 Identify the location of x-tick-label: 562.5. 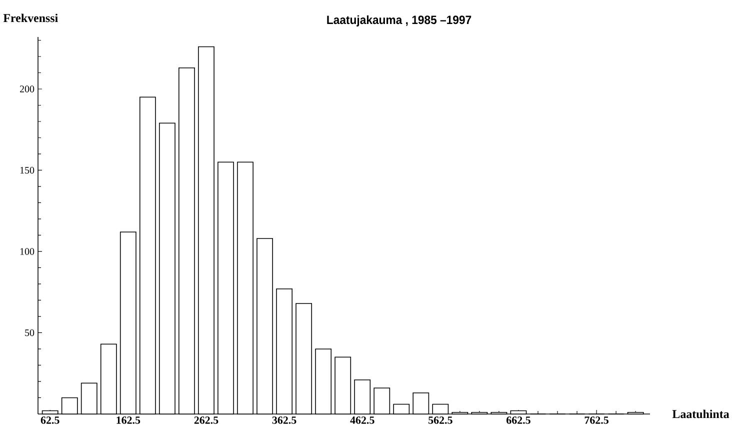
(440, 420).